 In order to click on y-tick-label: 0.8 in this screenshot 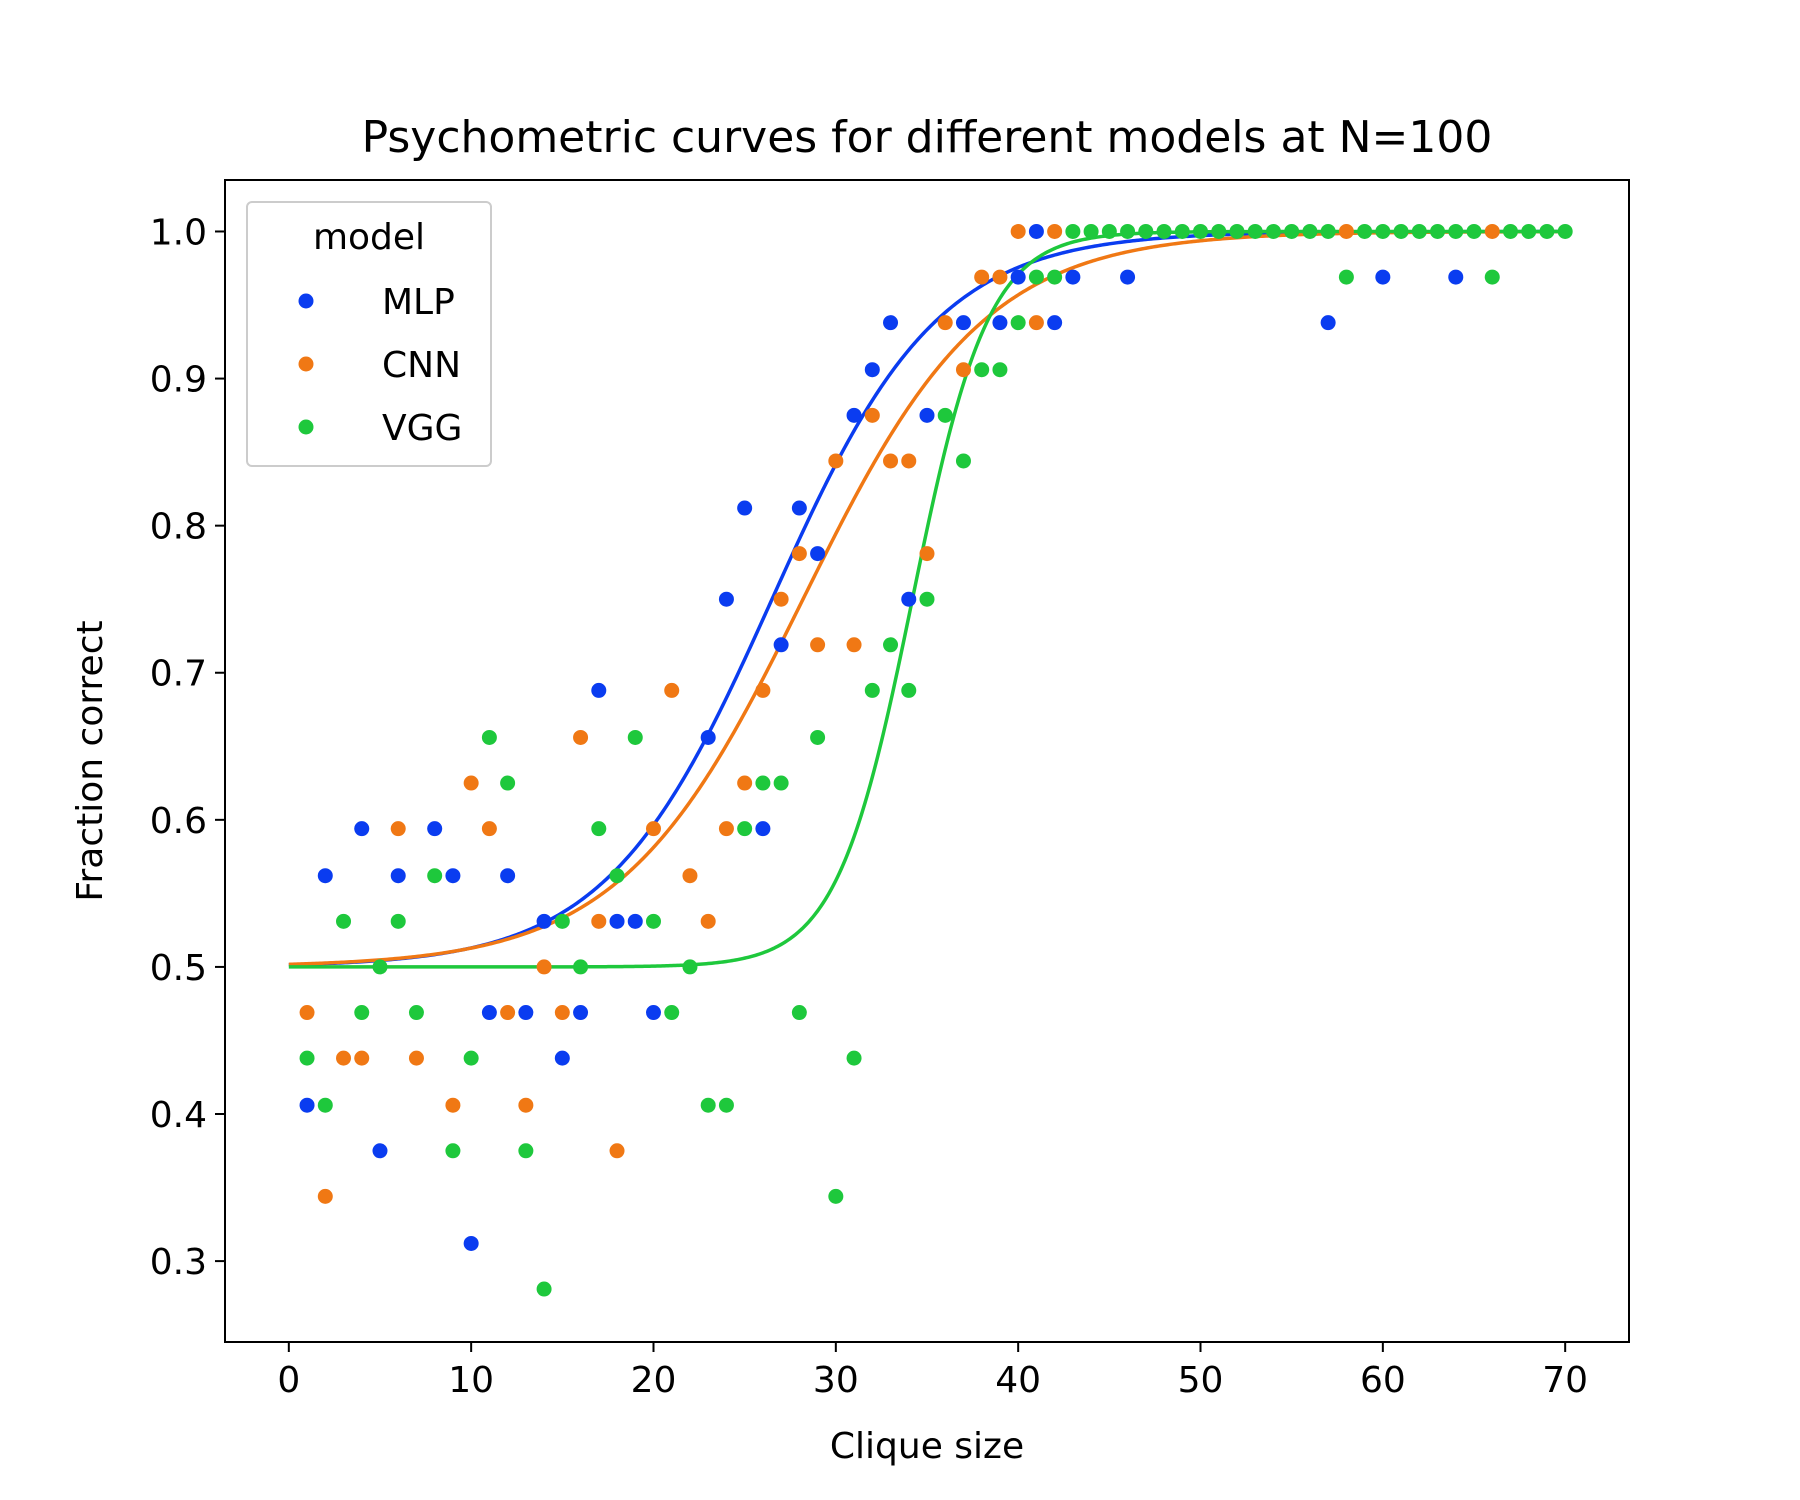, I will do `click(178, 527)`.